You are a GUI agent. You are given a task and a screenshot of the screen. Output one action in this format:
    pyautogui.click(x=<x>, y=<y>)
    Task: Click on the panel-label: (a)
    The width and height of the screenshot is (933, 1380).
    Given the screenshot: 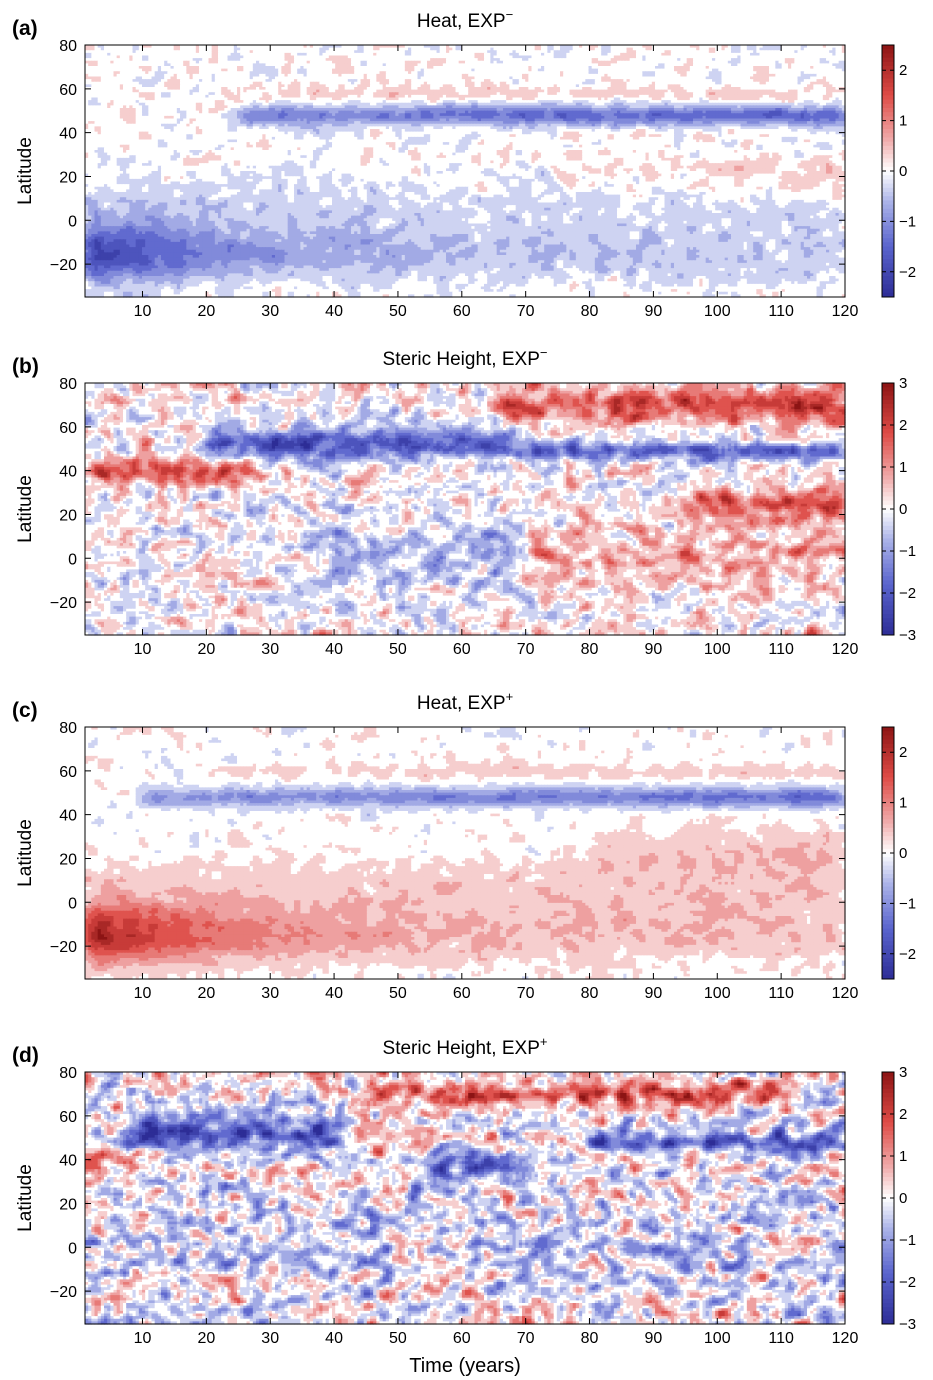 What is the action you would take?
    pyautogui.click(x=25, y=28)
    